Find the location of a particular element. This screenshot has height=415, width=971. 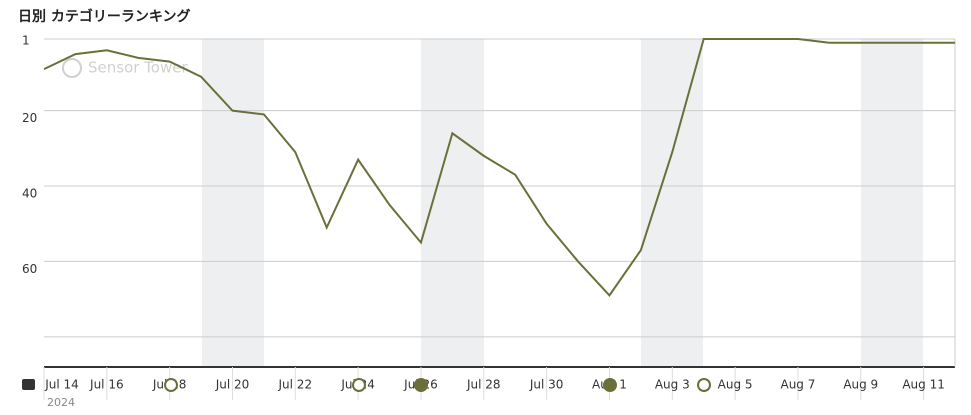

x-tick-label: Aug 9 is located at coordinates (860, 385).